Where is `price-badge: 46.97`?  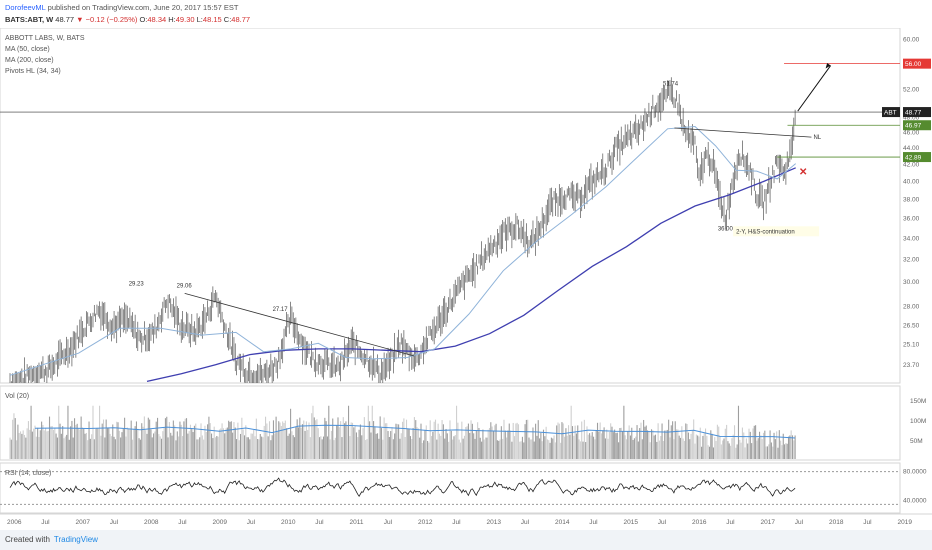 price-badge: 46.97 is located at coordinates (913, 126).